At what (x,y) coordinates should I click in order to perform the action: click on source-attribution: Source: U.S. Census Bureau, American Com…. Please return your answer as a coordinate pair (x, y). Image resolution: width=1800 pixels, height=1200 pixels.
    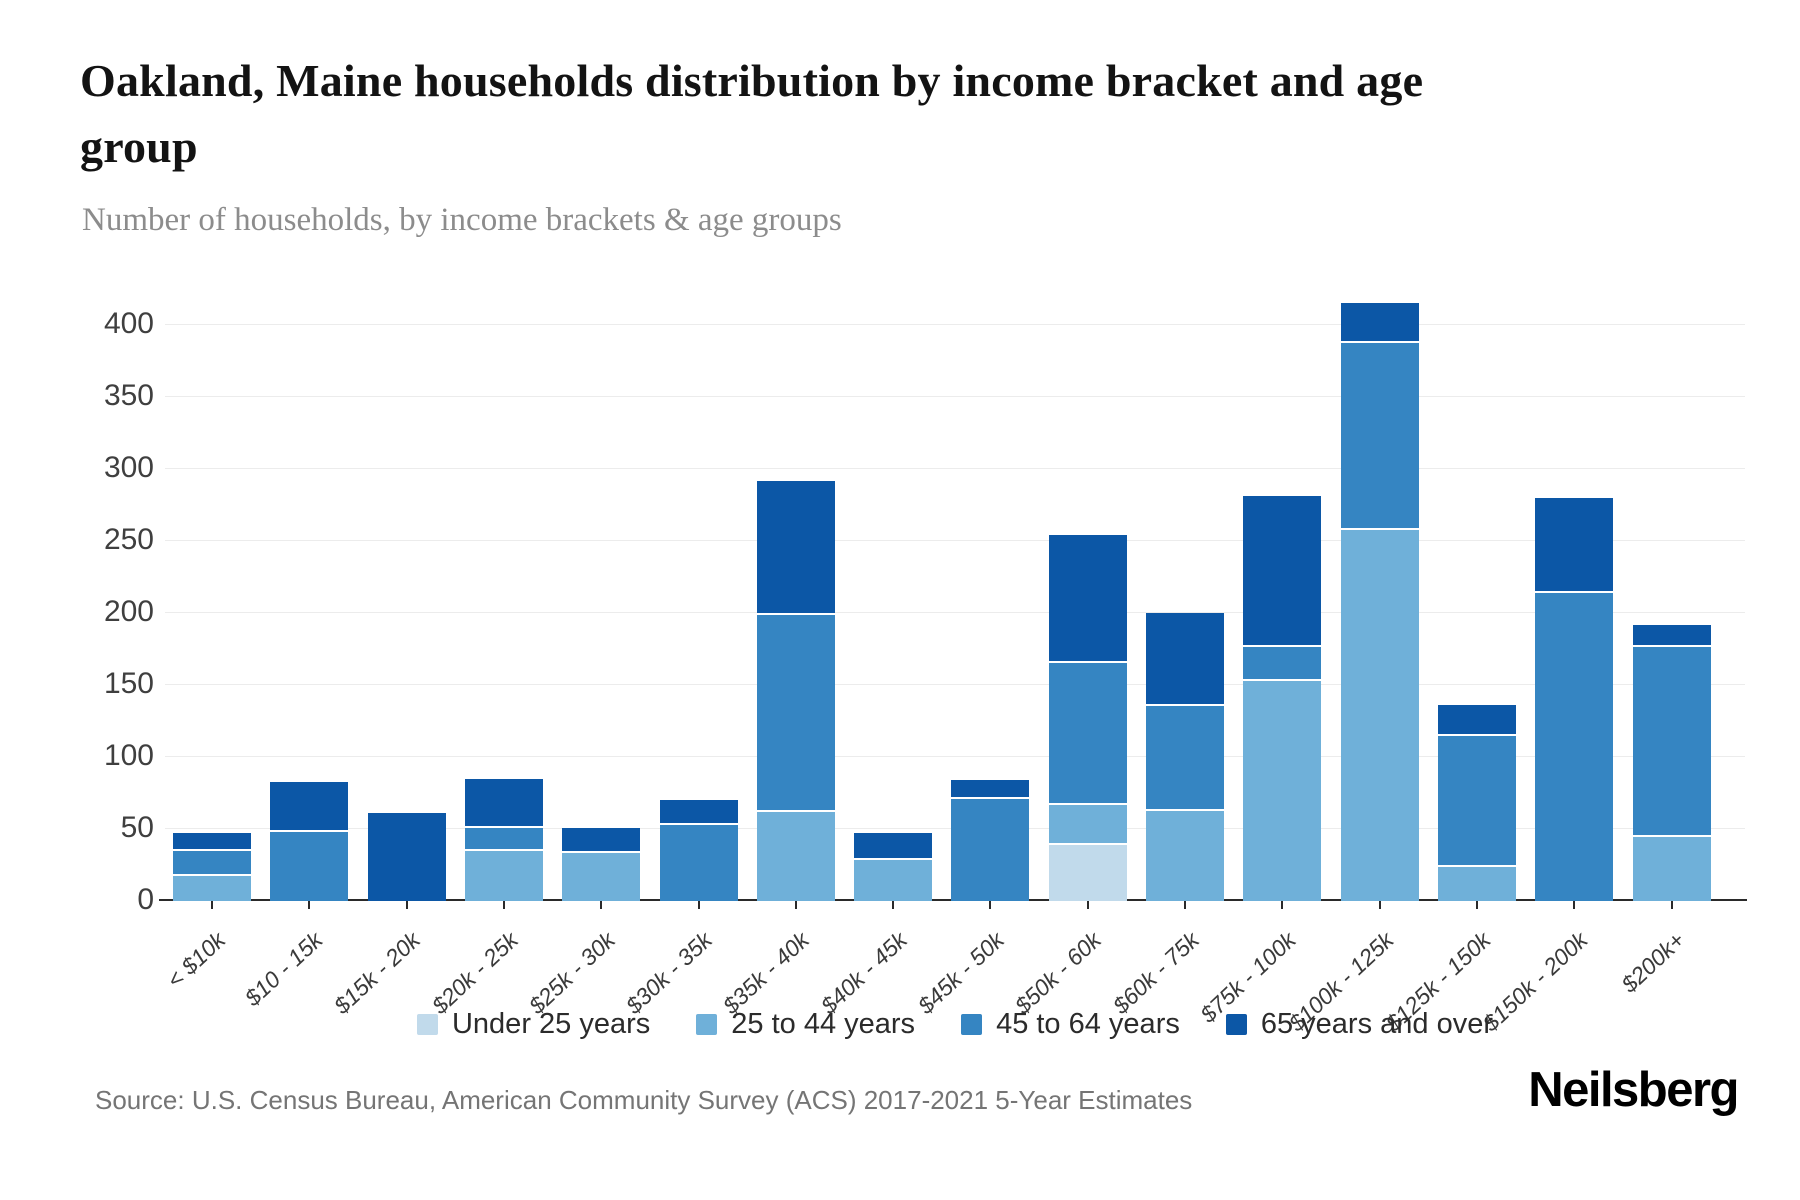
    Looking at the image, I should click on (644, 1100).